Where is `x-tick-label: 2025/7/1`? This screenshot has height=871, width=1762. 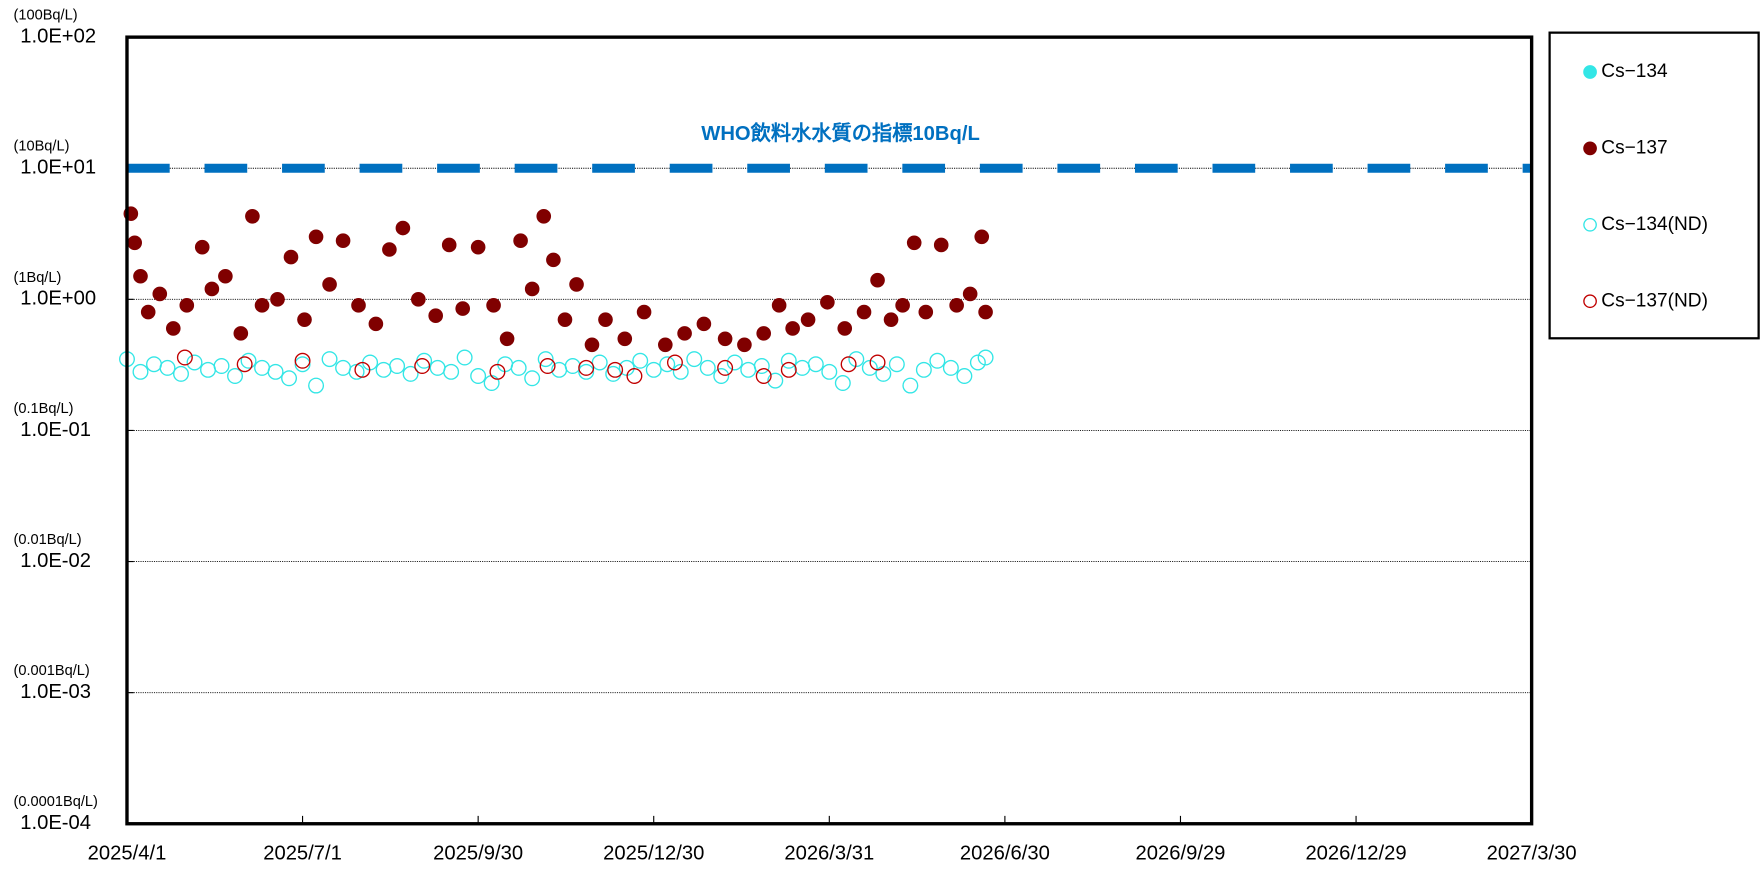
x-tick-label: 2025/7/1 is located at coordinates (302, 853).